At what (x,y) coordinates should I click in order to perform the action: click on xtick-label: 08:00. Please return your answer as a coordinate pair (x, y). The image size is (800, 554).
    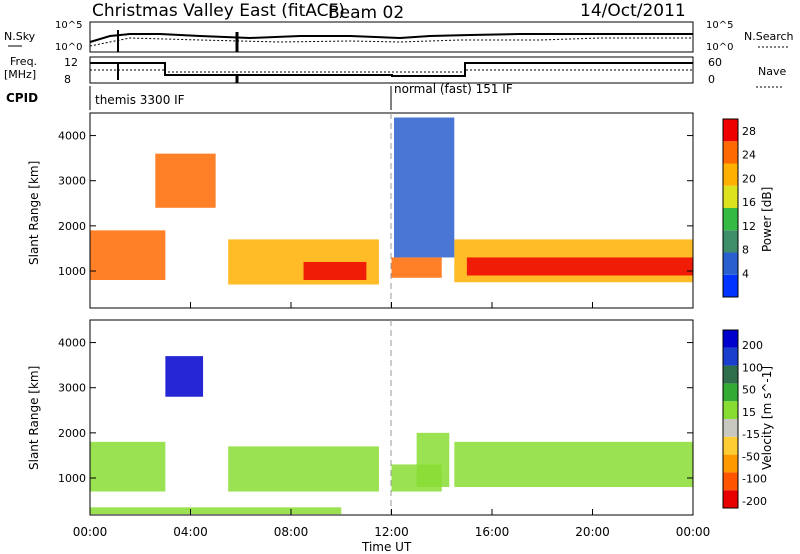
    Looking at the image, I should click on (291, 532).